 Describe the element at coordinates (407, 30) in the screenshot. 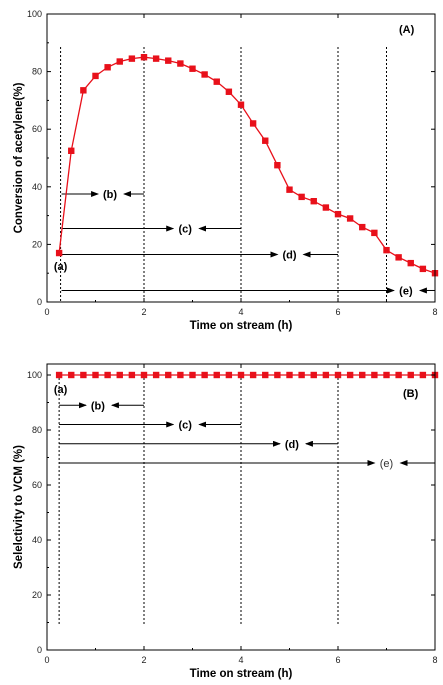

I see `panel-a-label: (A)` at that location.